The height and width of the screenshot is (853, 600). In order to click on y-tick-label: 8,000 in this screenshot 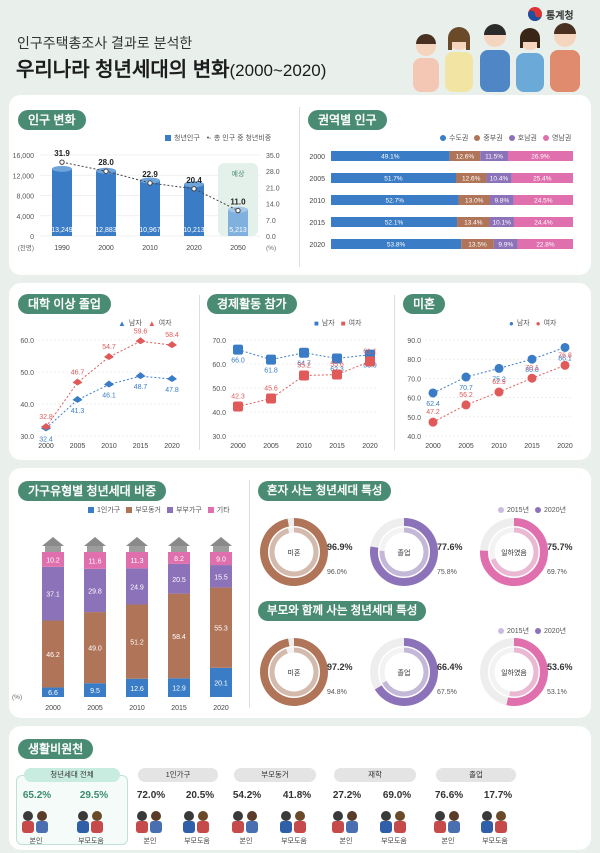, I will do `click(25, 197)`.